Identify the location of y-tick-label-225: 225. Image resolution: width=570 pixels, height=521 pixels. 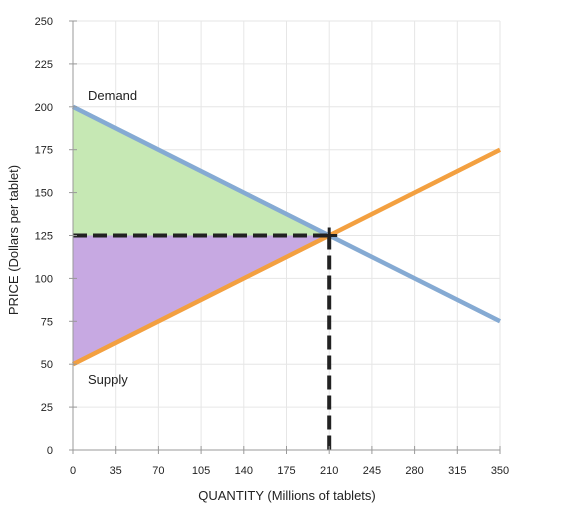
(44, 65).